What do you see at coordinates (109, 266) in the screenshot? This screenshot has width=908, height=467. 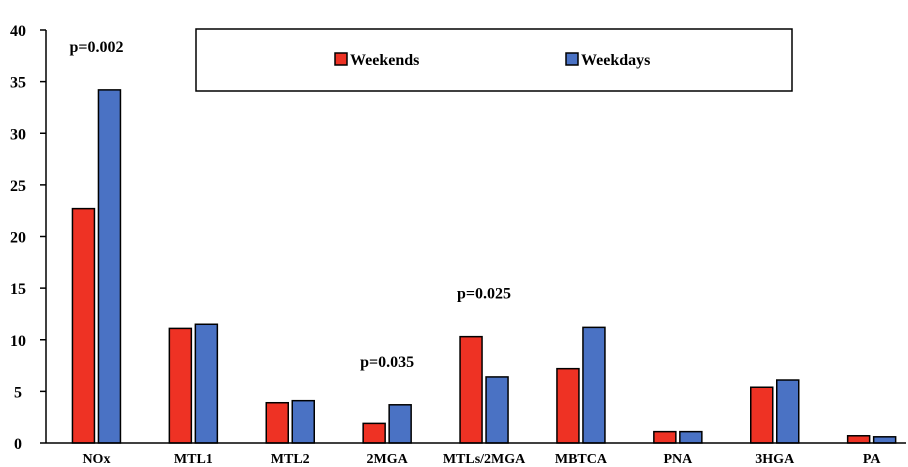 I see `bar-weekdays-nox` at bounding box center [109, 266].